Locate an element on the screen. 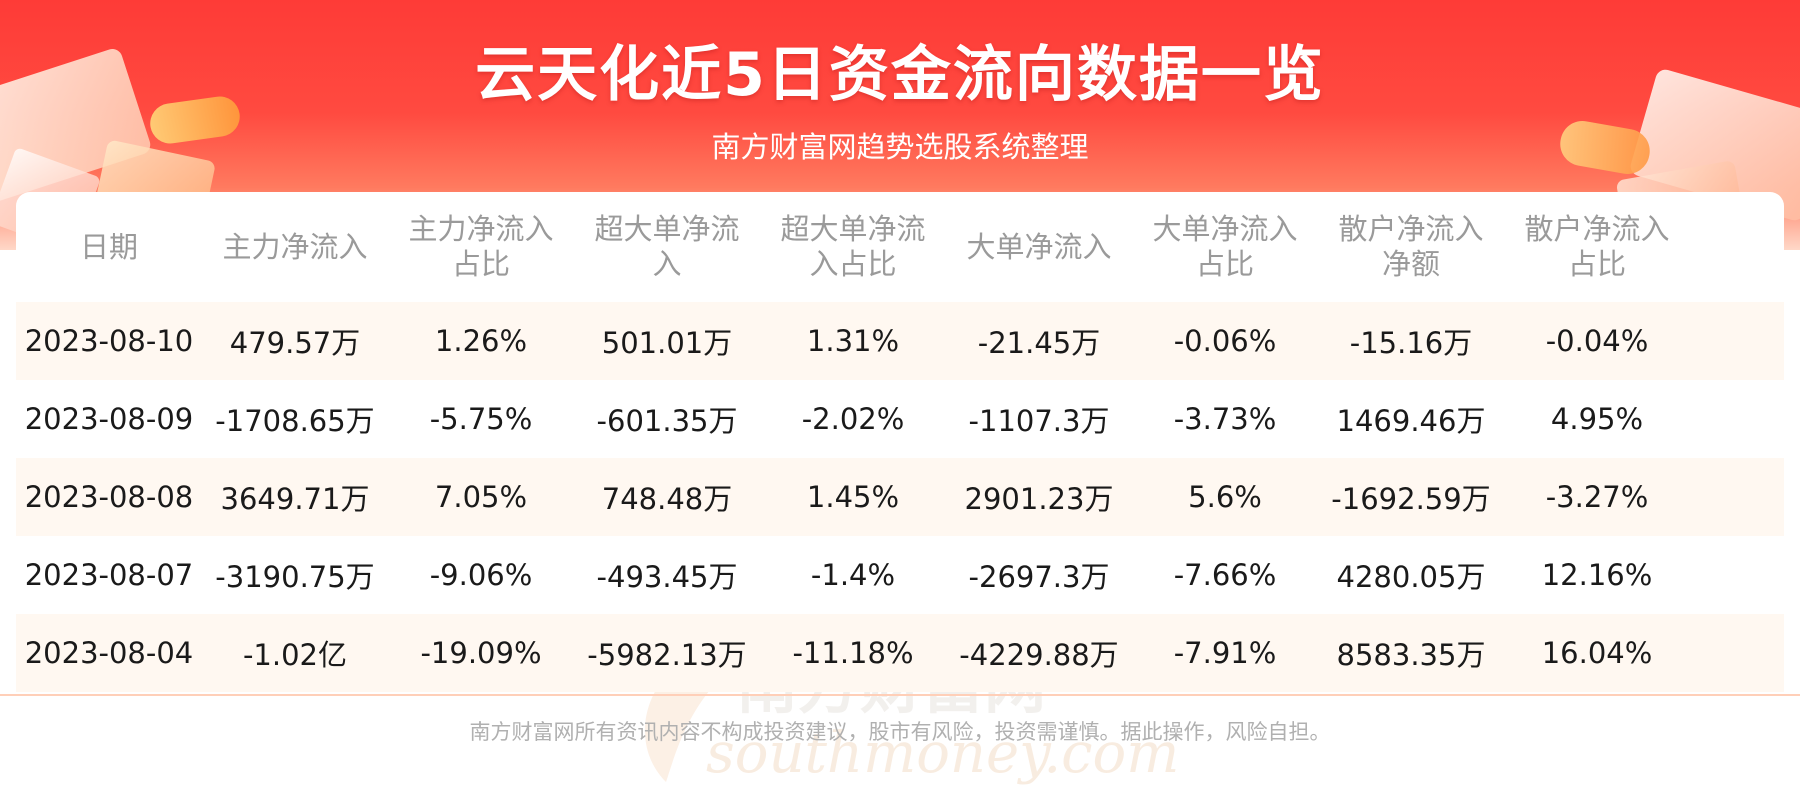  cell-retail-net-inflow-ratio: 12.16% is located at coordinates (1597, 575).